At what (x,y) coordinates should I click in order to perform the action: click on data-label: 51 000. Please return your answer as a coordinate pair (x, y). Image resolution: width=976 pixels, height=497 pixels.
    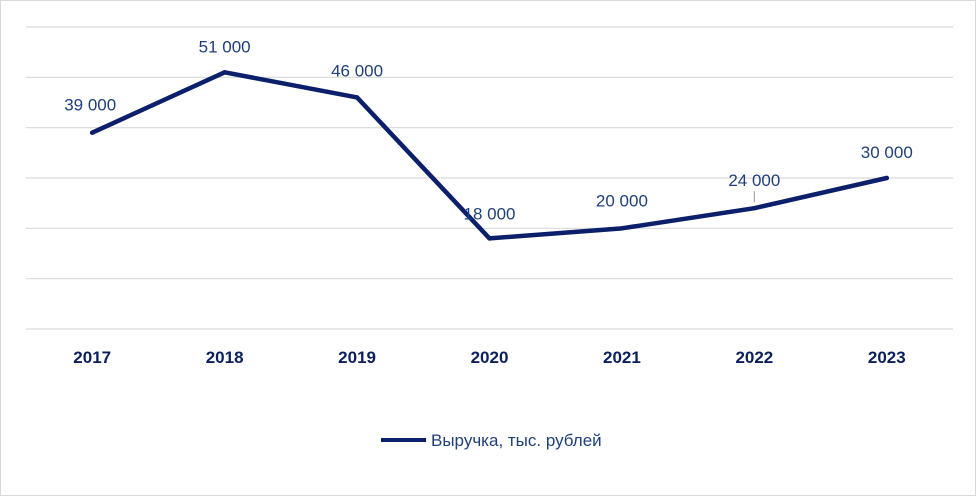
    Looking at the image, I should click on (225, 46).